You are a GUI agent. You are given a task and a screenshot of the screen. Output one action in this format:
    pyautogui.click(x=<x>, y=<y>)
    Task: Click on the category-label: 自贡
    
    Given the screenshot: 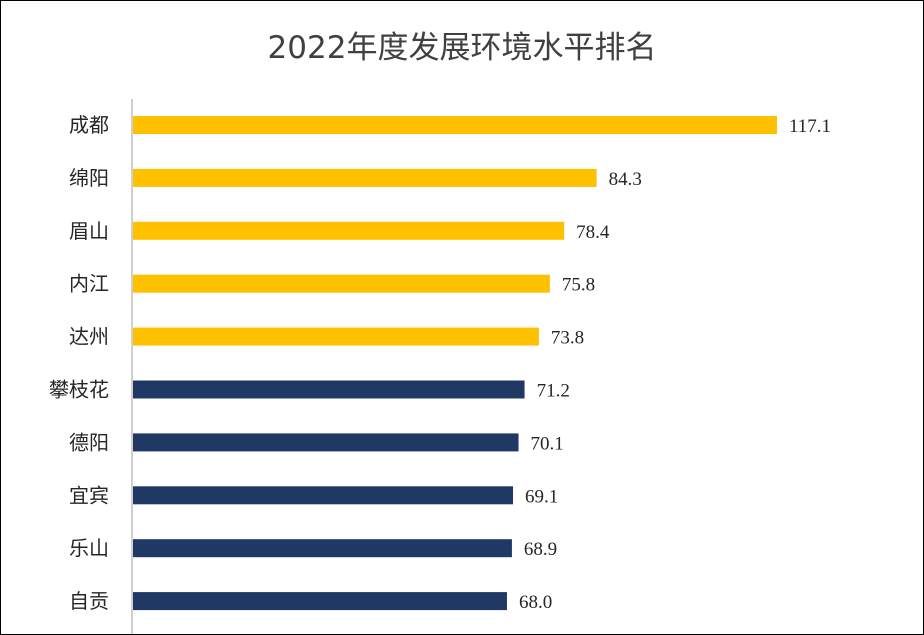 What is the action you would take?
    pyautogui.click(x=89, y=601)
    